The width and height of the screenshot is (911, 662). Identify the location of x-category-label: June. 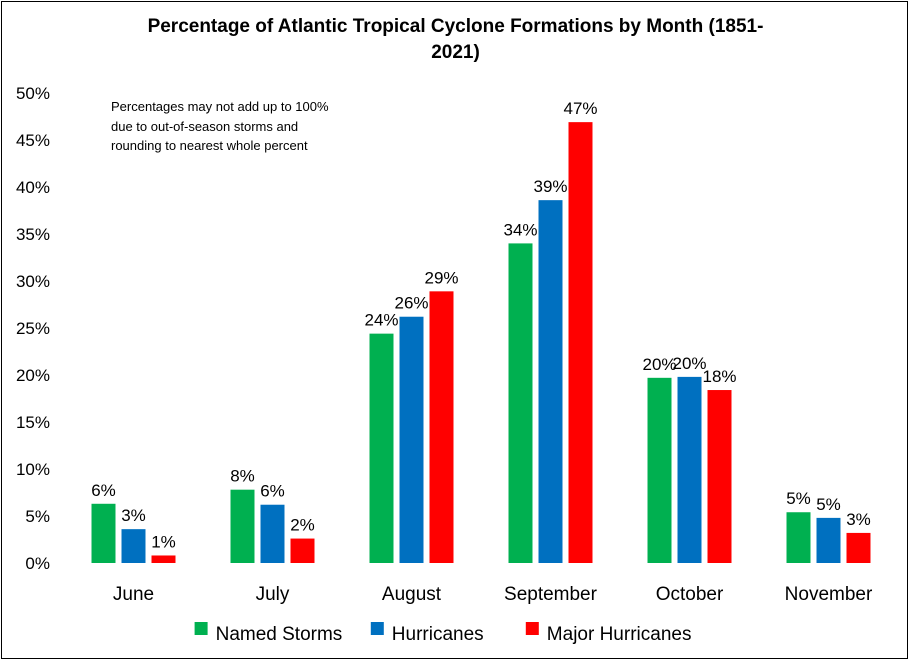
(133, 594).